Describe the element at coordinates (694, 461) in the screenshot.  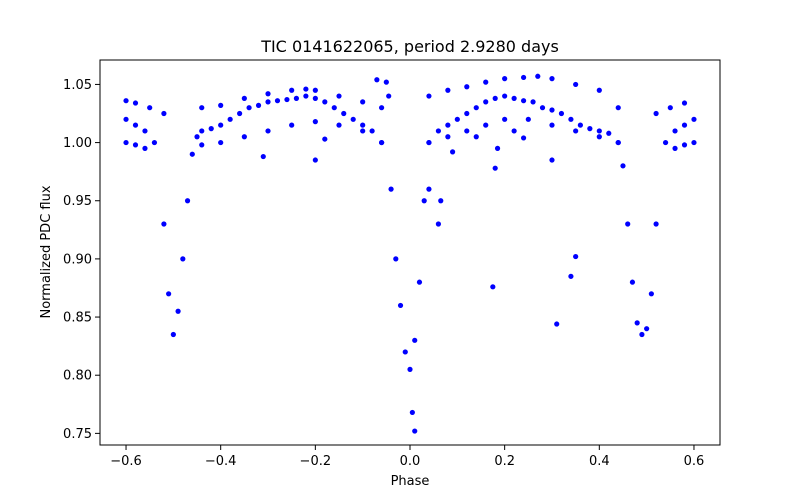
I see `x-tick-label: 0.6` at that location.